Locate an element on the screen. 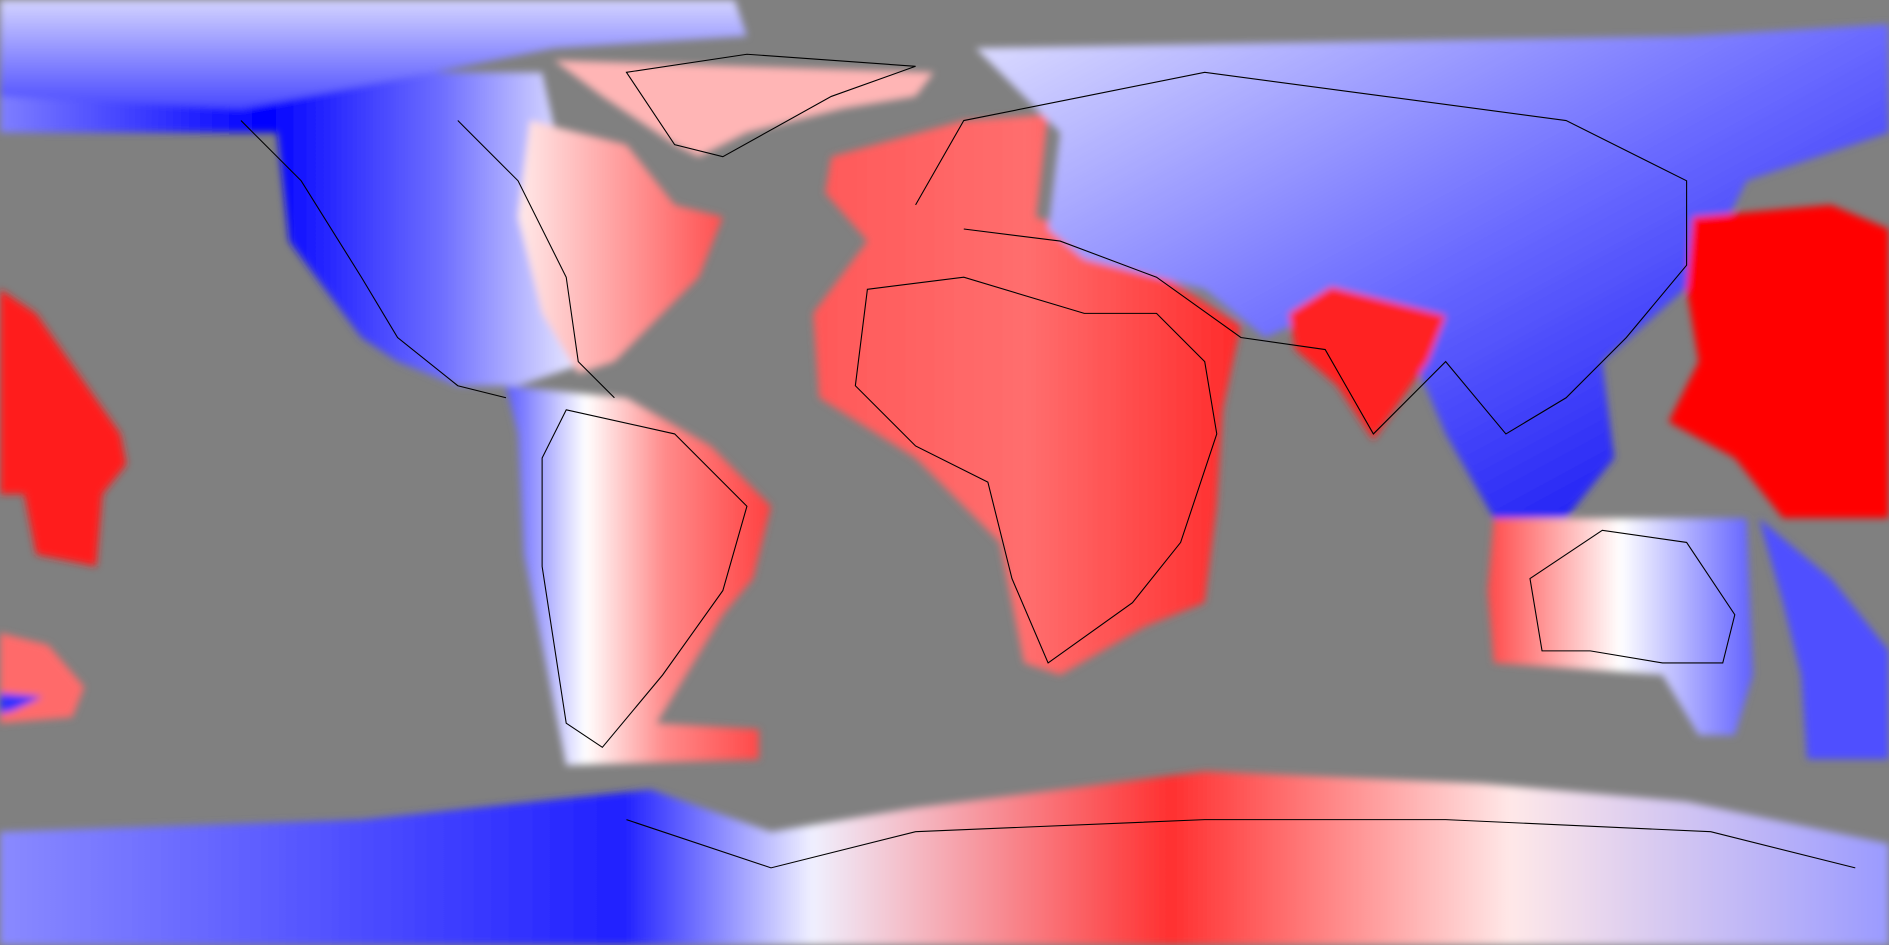 The width and height of the screenshot is (1889, 945). greenland is located at coordinates (744, 108).